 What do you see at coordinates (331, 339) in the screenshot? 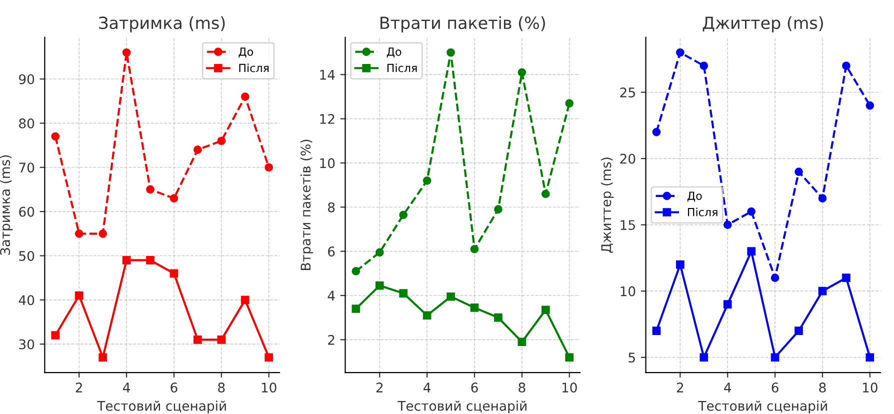
I see `y-tick-label: 2` at bounding box center [331, 339].